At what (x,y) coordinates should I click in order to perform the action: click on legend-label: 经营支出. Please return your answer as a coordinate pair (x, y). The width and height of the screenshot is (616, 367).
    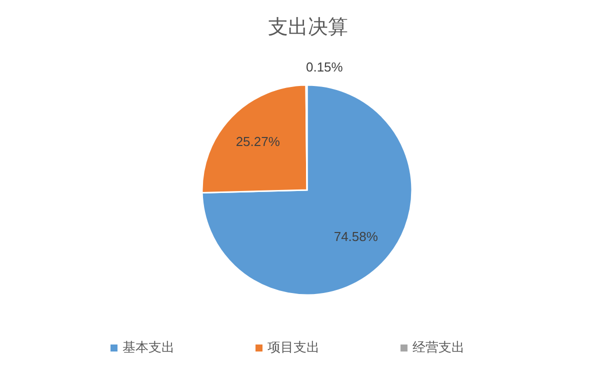
    Looking at the image, I should click on (438, 346).